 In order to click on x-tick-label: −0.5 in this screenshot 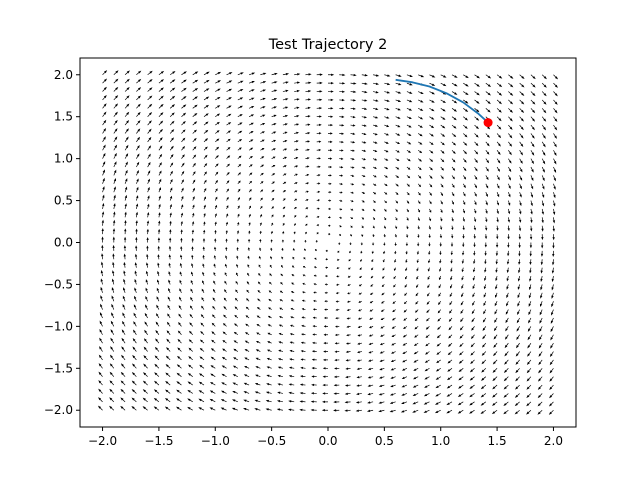, I will do `click(271, 441)`.